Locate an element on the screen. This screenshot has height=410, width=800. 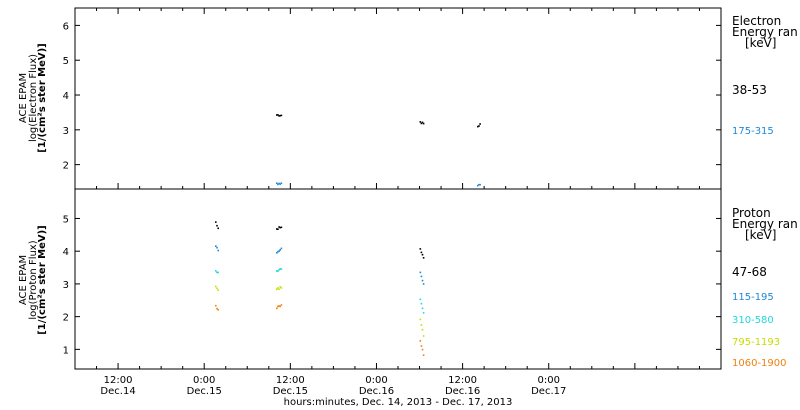
electron-data-marks is located at coordinates (378, 150).